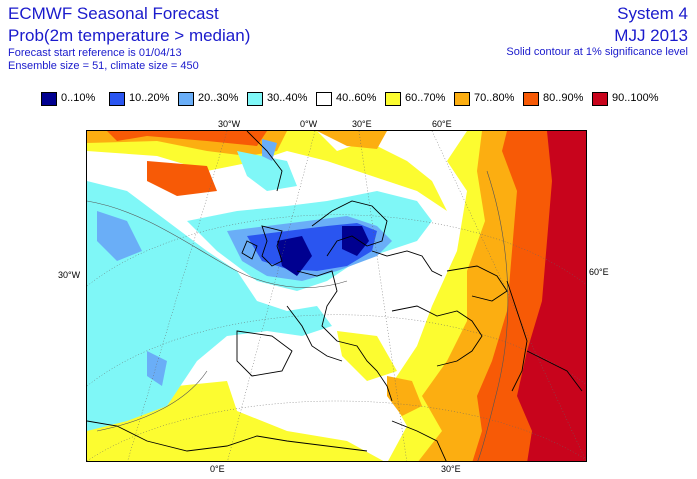 The image size is (697, 479). What do you see at coordinates (599, 272) in the screenshot?
I see `gridlabel-right-60e: 60°E` at bounding box center [599, 272].